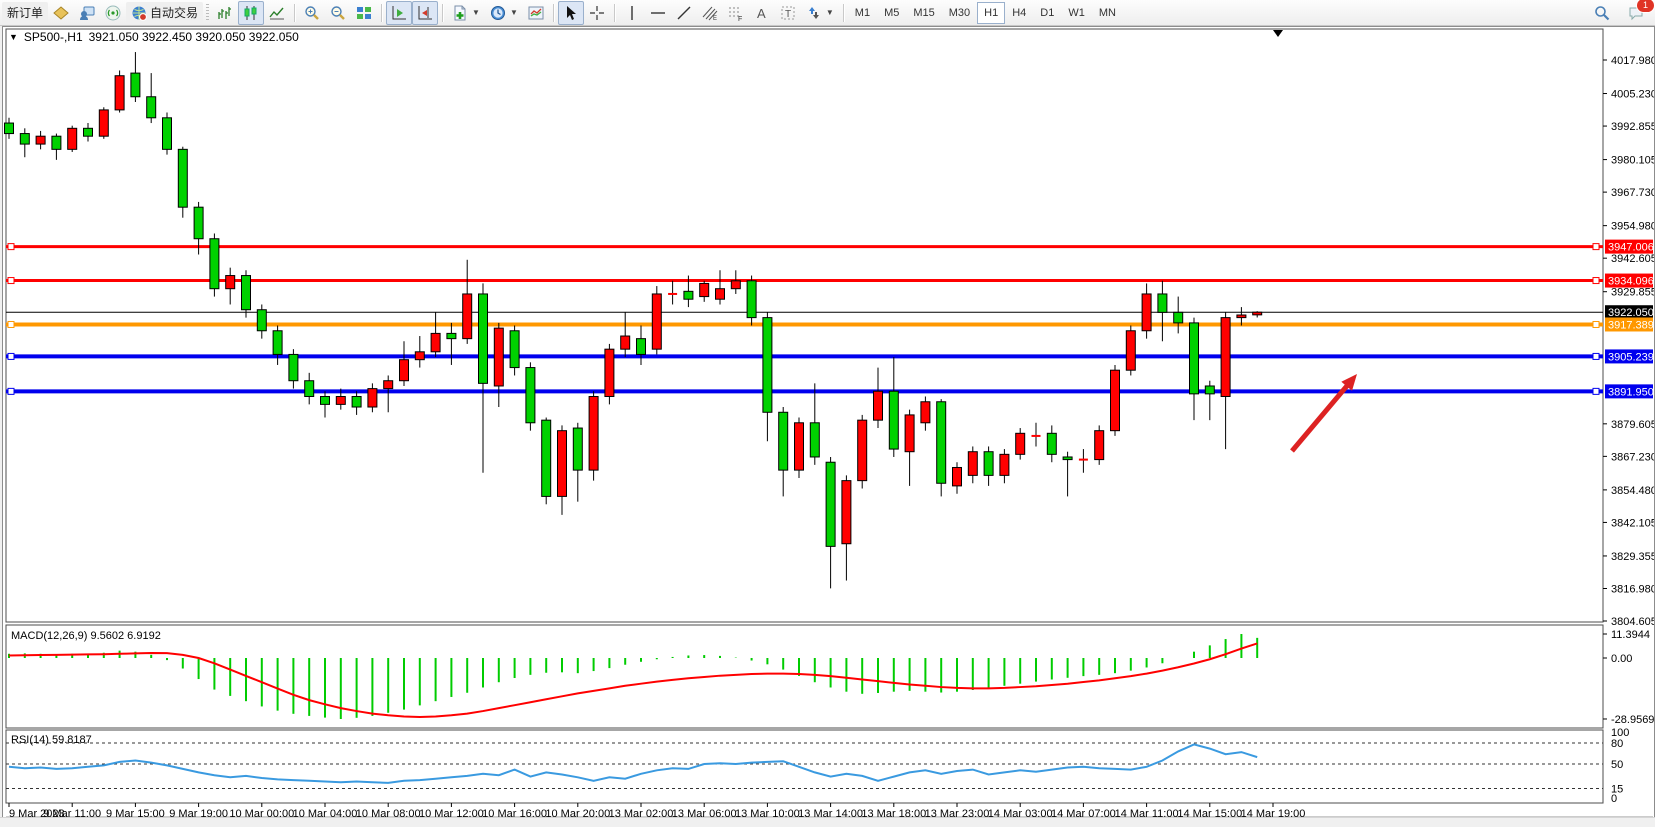 The width and height of the screenshot is (1655, 827). Describe the element at coordinates (570, 12) in the screenshot. I see `cursor-button` at that location.